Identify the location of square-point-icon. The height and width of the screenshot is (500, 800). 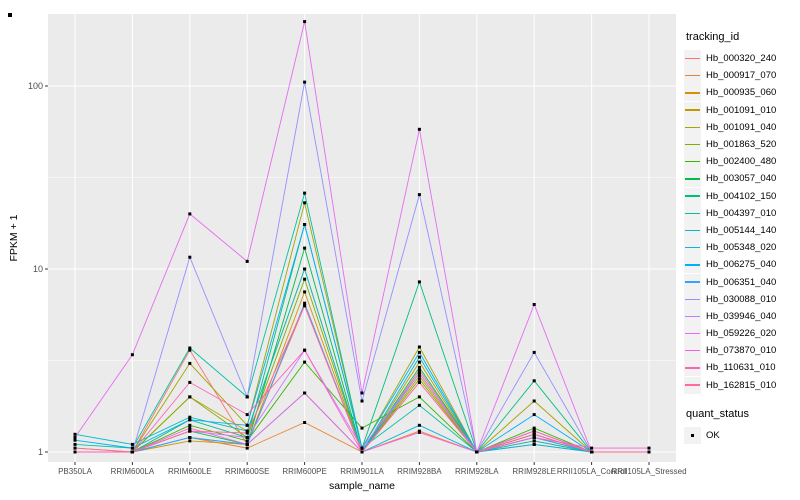
(692, 435).